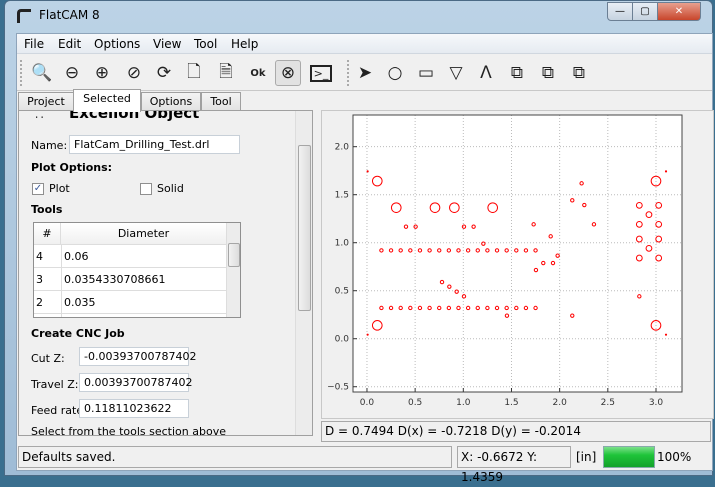 The image size is (715, 487). Describe the element at coordinates (39, 302) in the screenshot. I see `tool-number: 2` at that location.